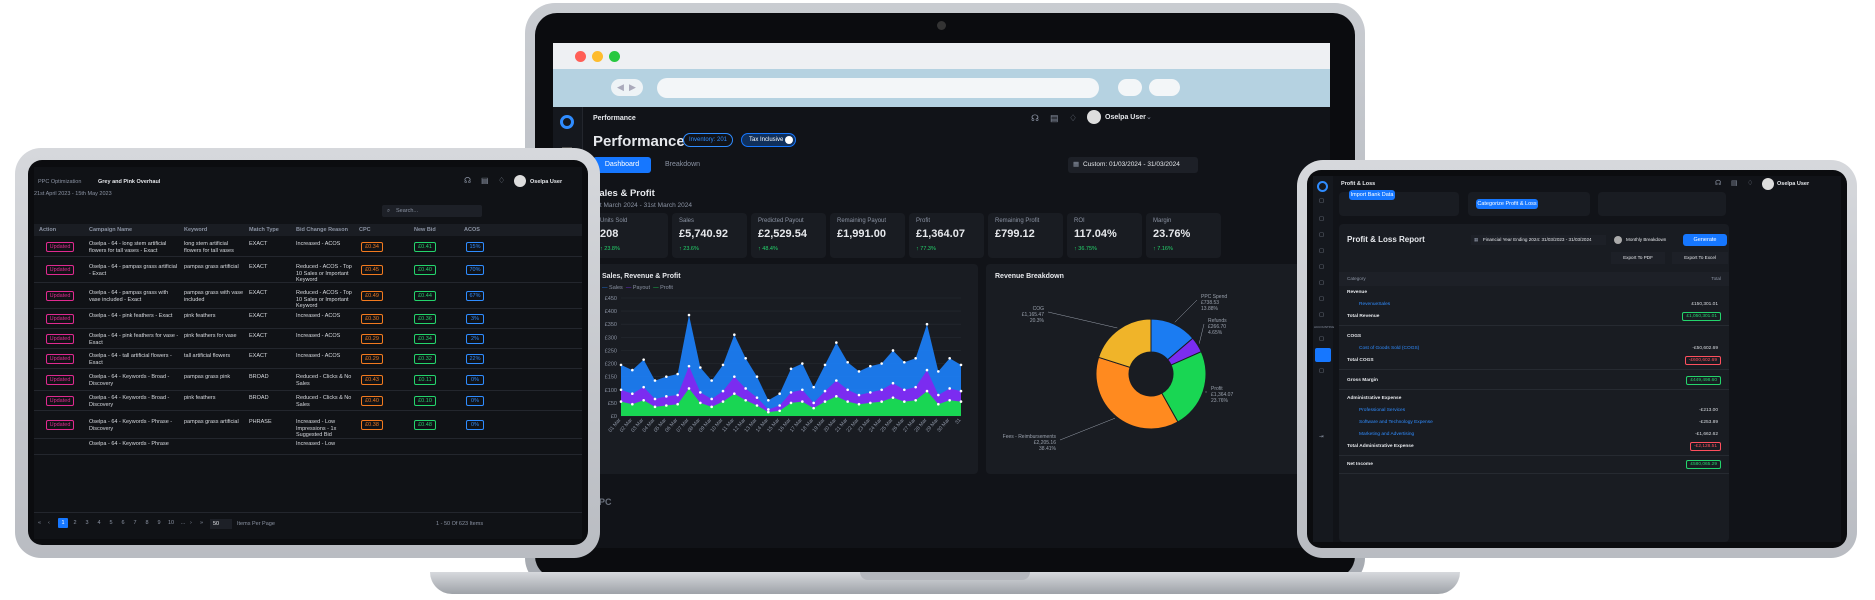 This screenshot has height=600, width=1875. I want to click on prev-page-icon: ‹, so click(49, 523).